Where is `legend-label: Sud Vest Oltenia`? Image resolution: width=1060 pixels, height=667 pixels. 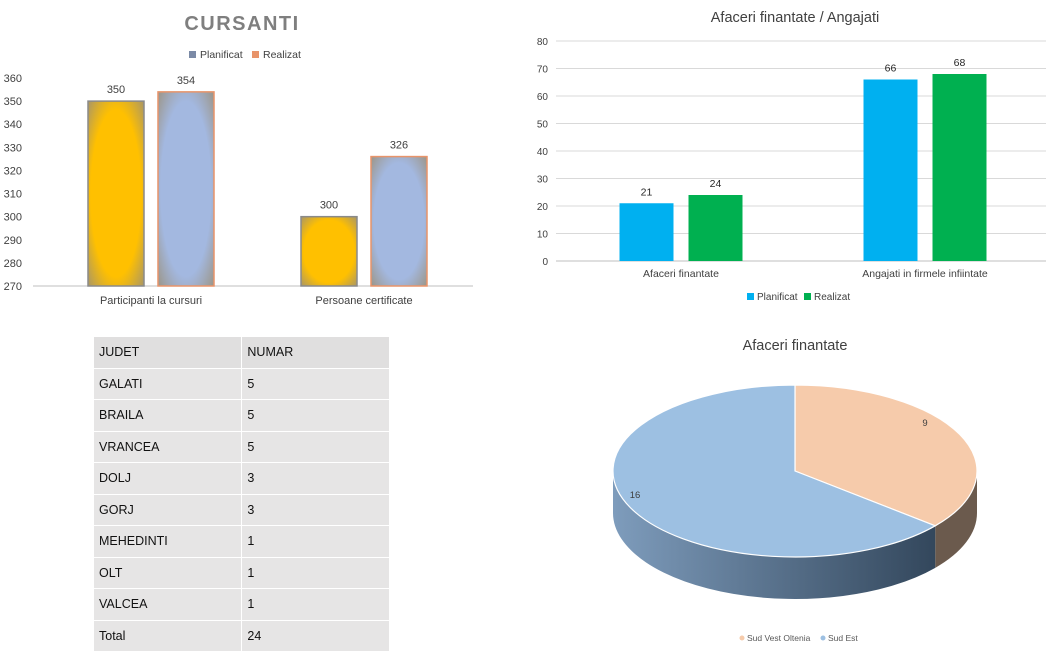 legend-label: Sud Vest Oltenia is located at coordinates (779, 638).